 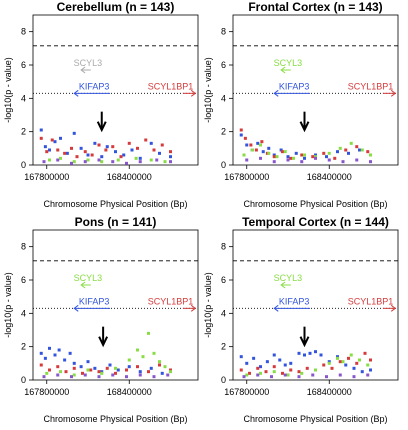 What do you see at coordinates (223, 165) in the screenshot?
I see `y-tick-label: 0` at bounding box center [223, 165].